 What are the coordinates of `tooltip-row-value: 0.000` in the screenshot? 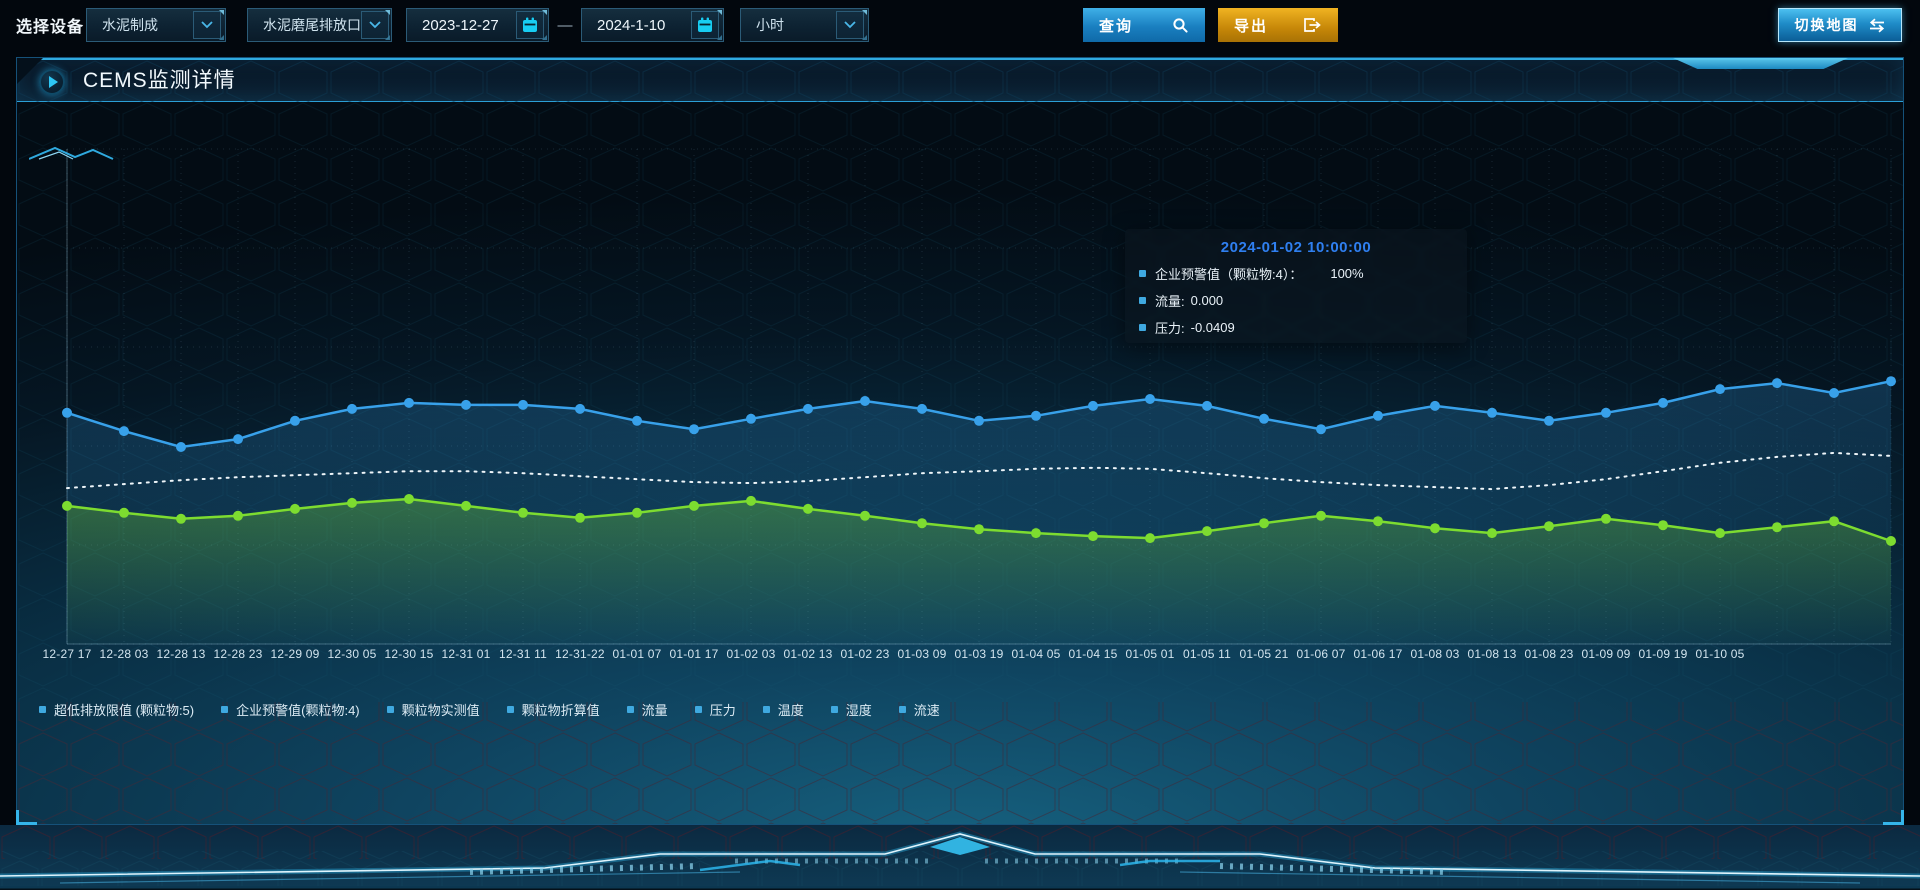 It's located at (1207, 300).